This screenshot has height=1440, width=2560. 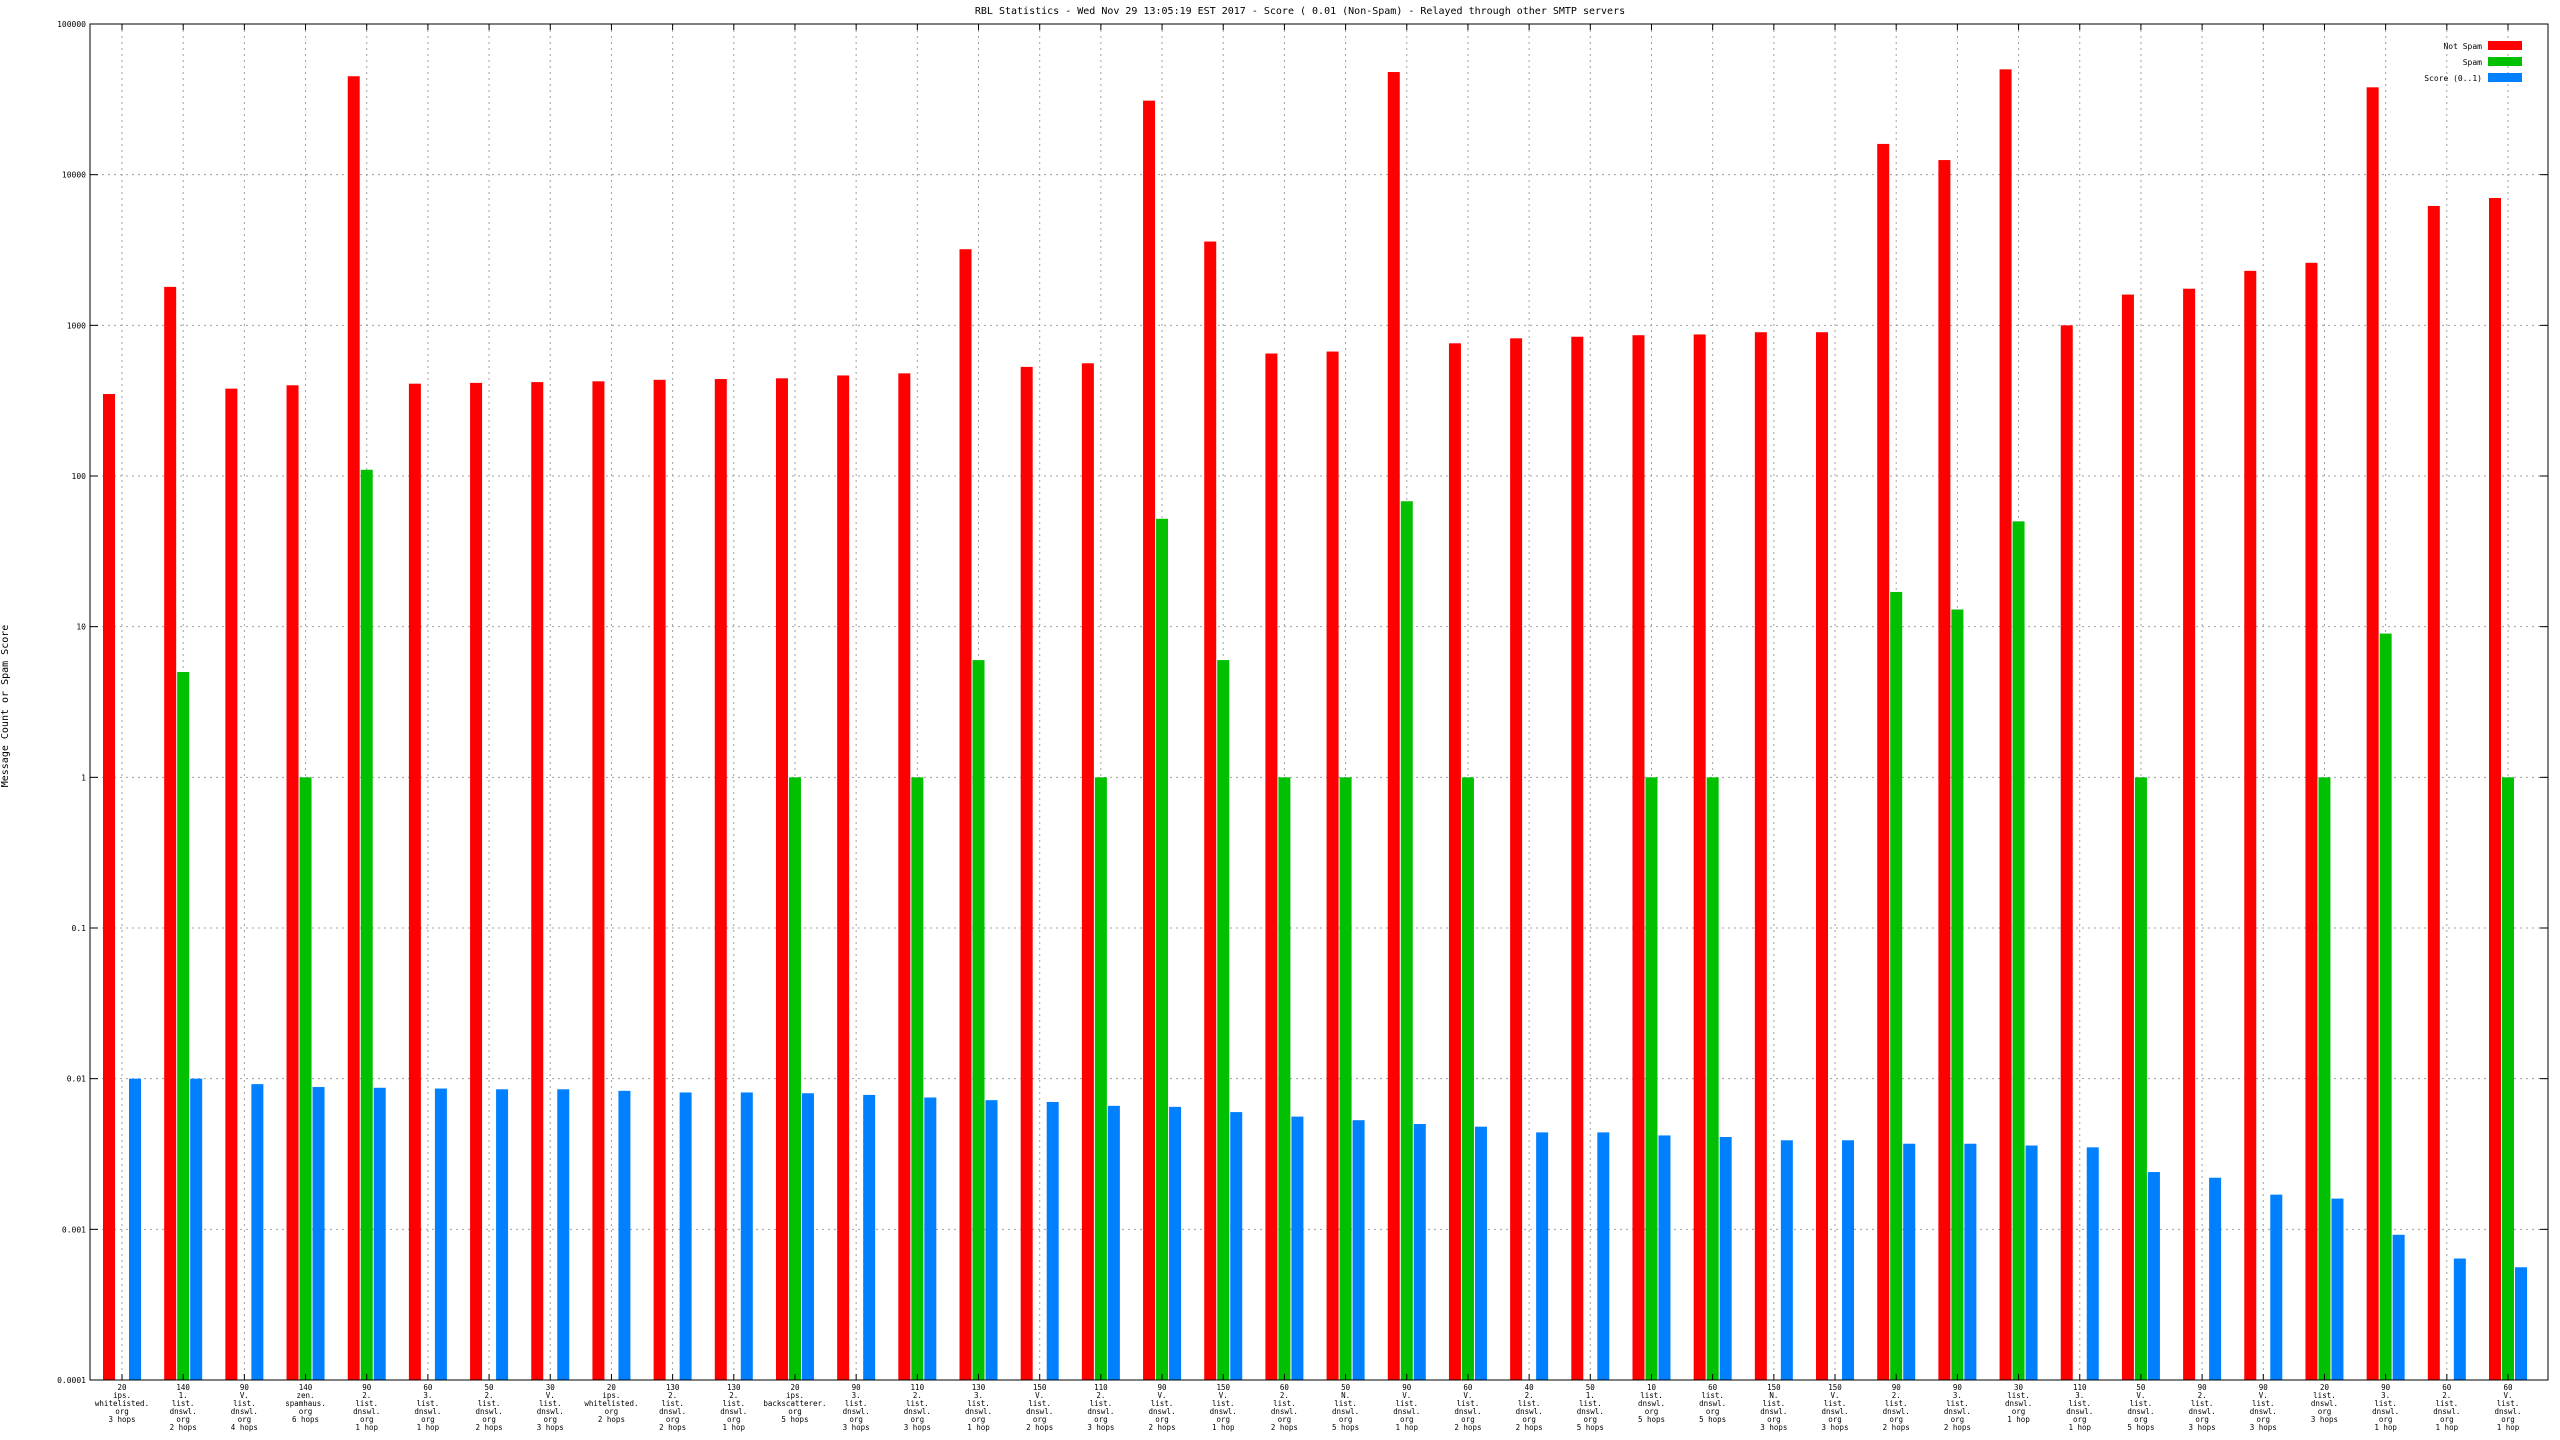 What do you see at coordinates (2505, 45) in the screenshot?
I see `legend-swatch` at bounding box center [2505, 45].